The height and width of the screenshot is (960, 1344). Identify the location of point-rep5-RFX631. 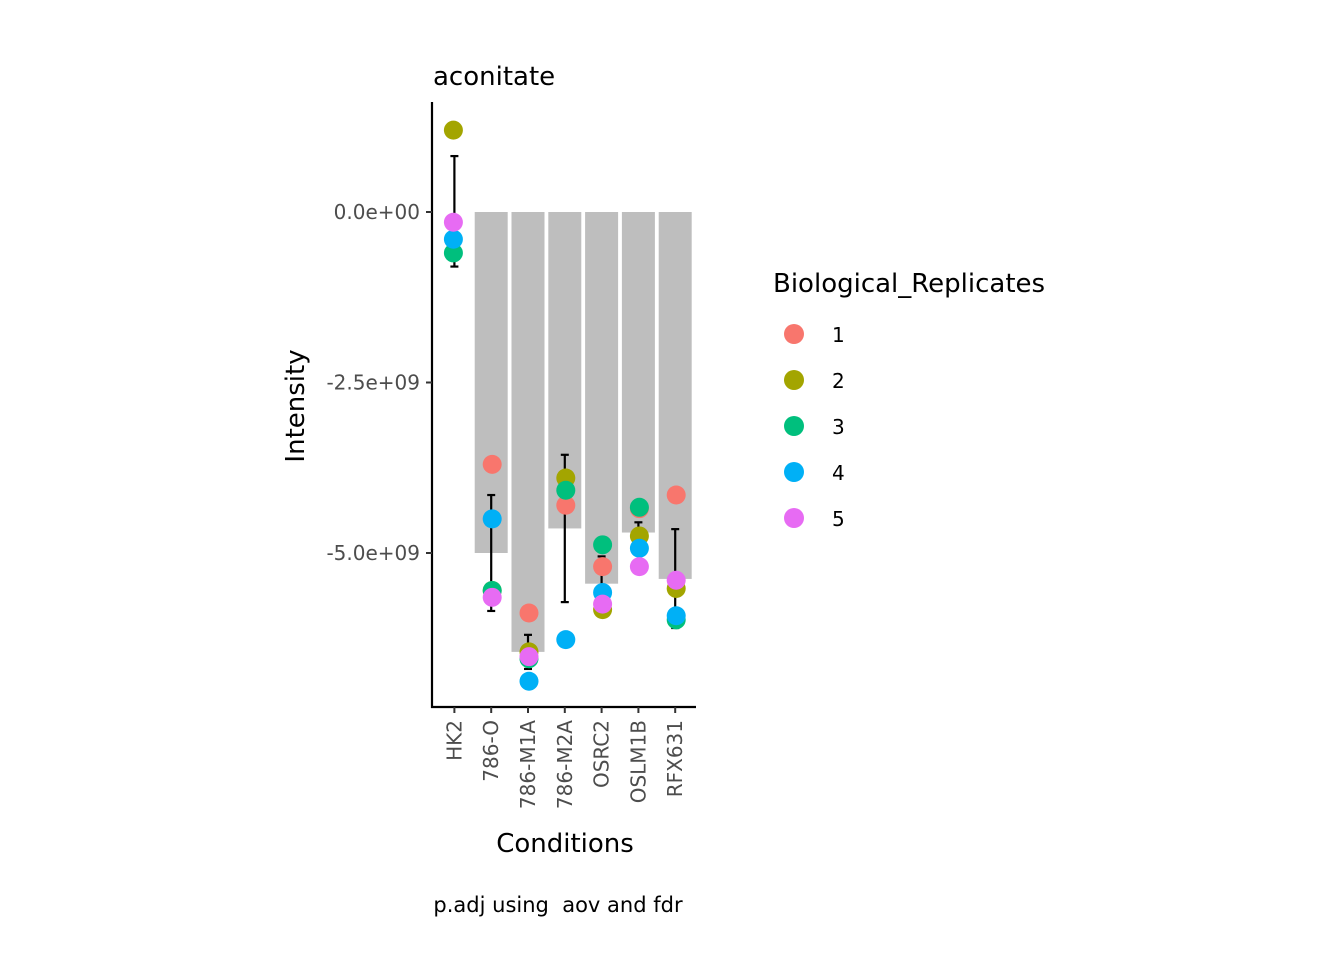
(676, 580).